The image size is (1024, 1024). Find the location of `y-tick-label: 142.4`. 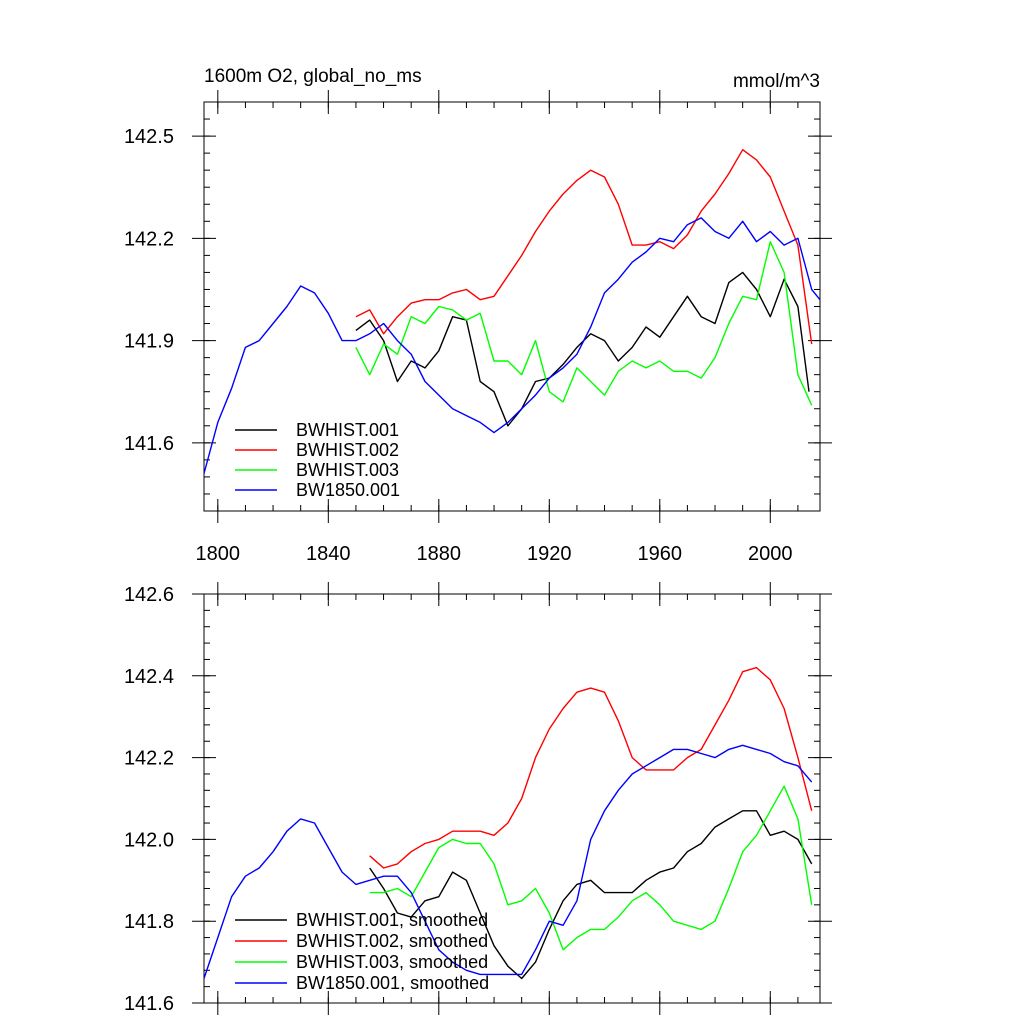

y-tick-label: 142.4 is located at coordinates (149, 677).